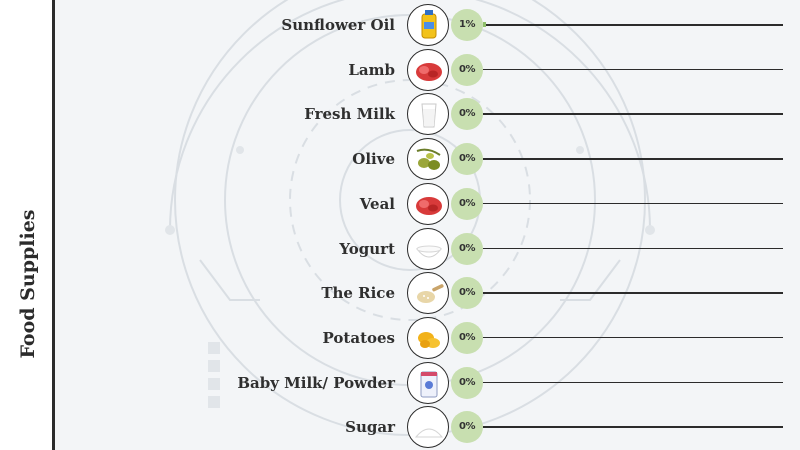 The image size is (800, 450). What do you see at coordinates (428, 25) in the screenshot?
I see `oil-bottle-icon` at bounding box center [428, 25].